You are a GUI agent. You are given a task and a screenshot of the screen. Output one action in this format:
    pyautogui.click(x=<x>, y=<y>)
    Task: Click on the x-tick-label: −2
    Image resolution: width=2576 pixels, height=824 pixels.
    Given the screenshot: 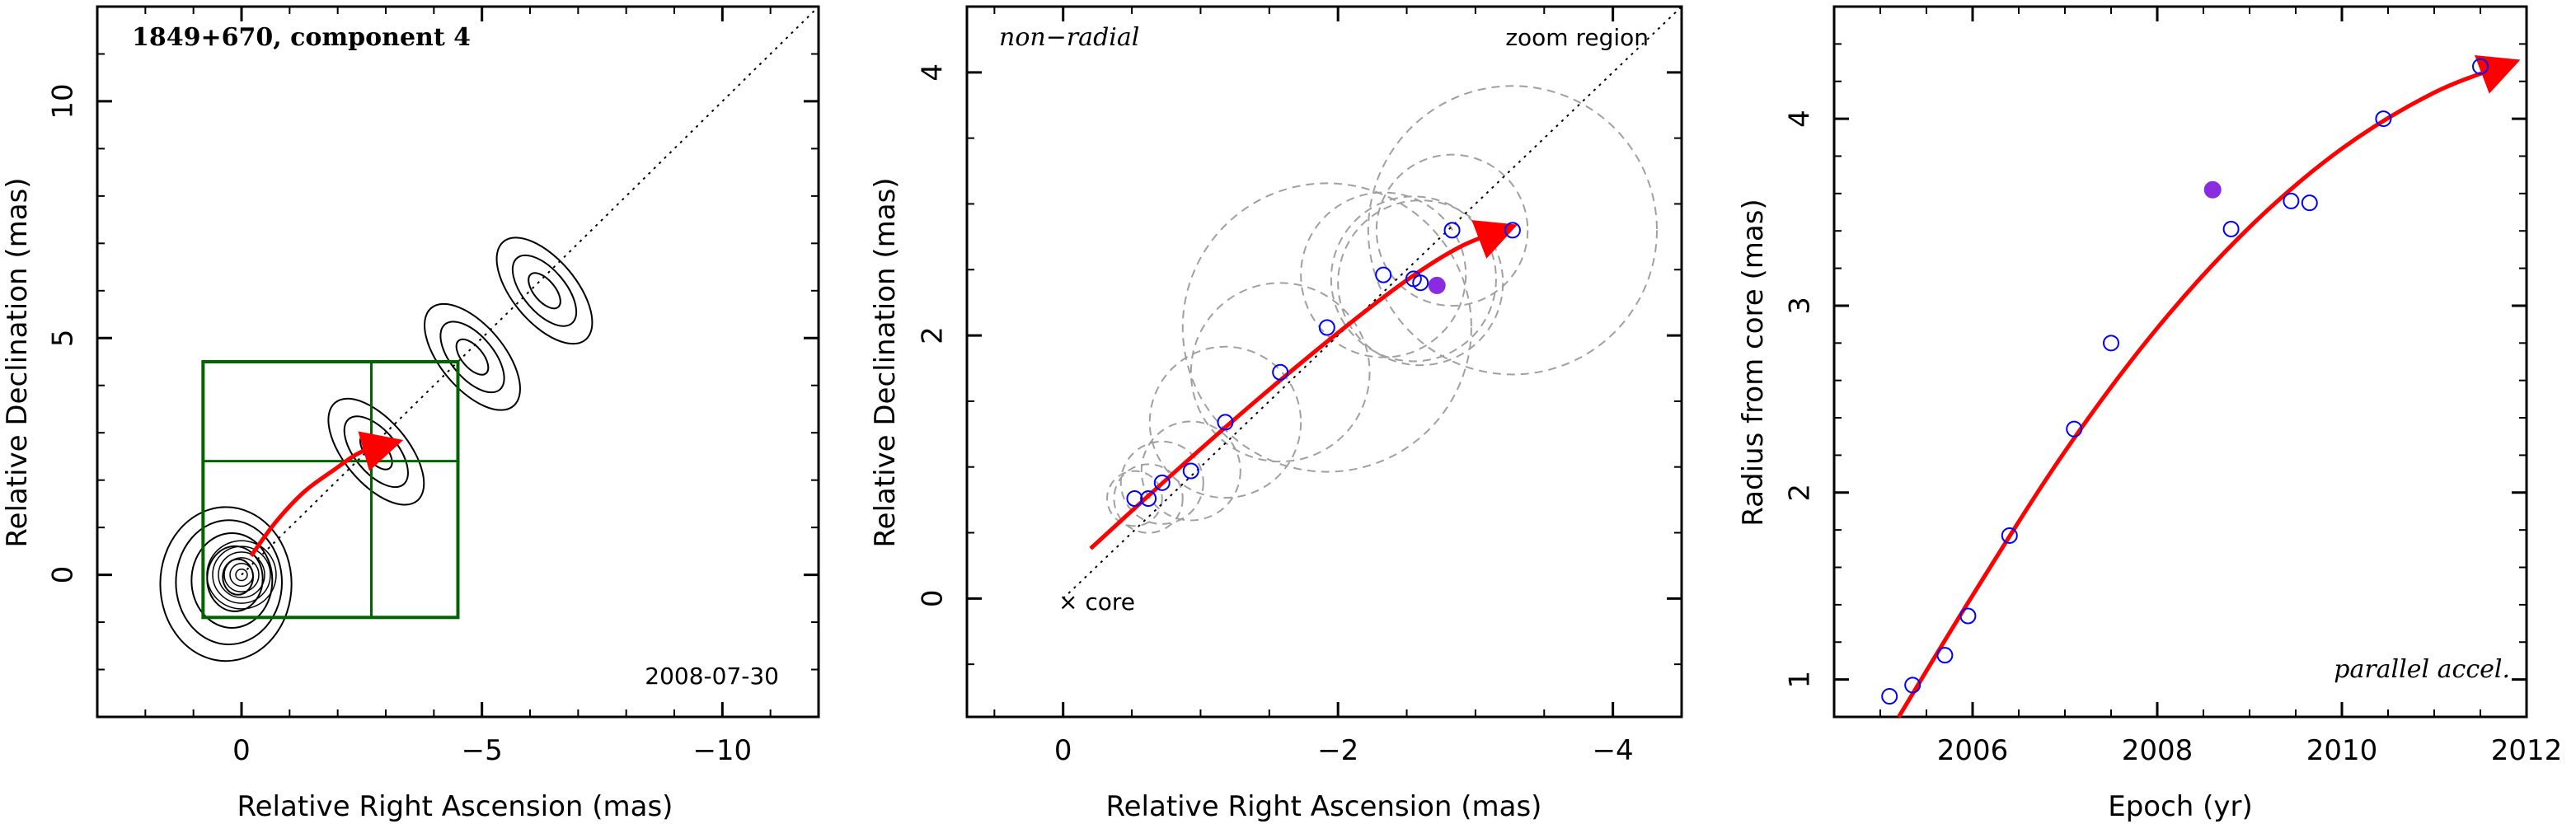 What is the action you would take?
    pyautogui.click(x=1338, y=750)
    